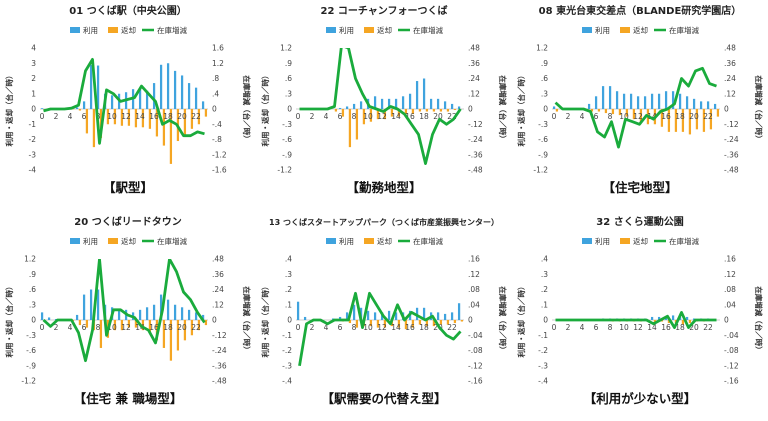 The height and width of the screenshot is (421, 768). Describe the element at coordinates (287, 139) in the screenshot. I see `left-tick-label: -.6` at that location.